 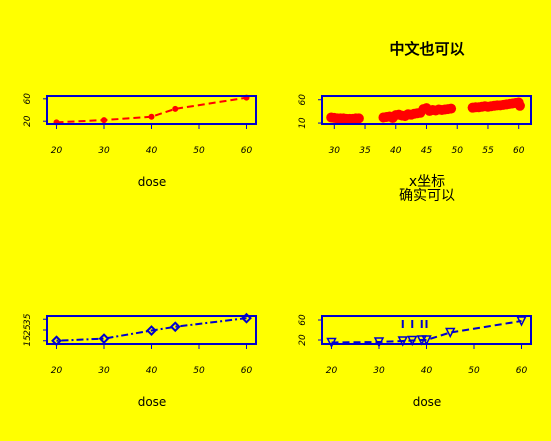 What do you see at coordinates (427, 402) in the screenshot?
I see `panel-4-xlabel: dose` at bounding box center [427, 402].